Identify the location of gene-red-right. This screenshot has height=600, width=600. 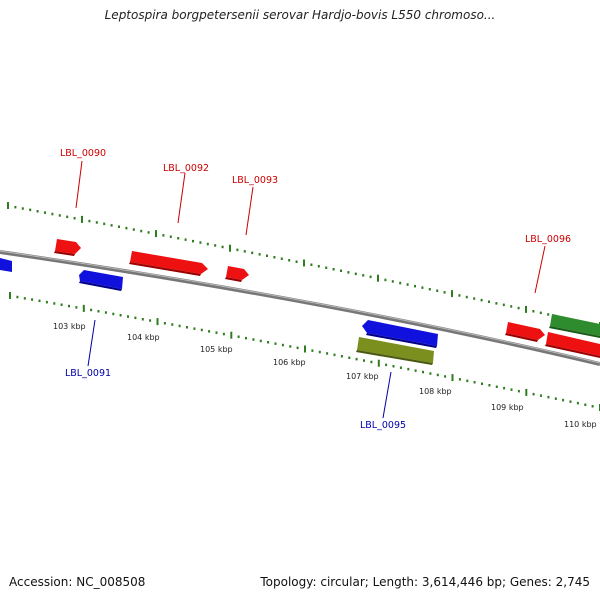
(572, 345).